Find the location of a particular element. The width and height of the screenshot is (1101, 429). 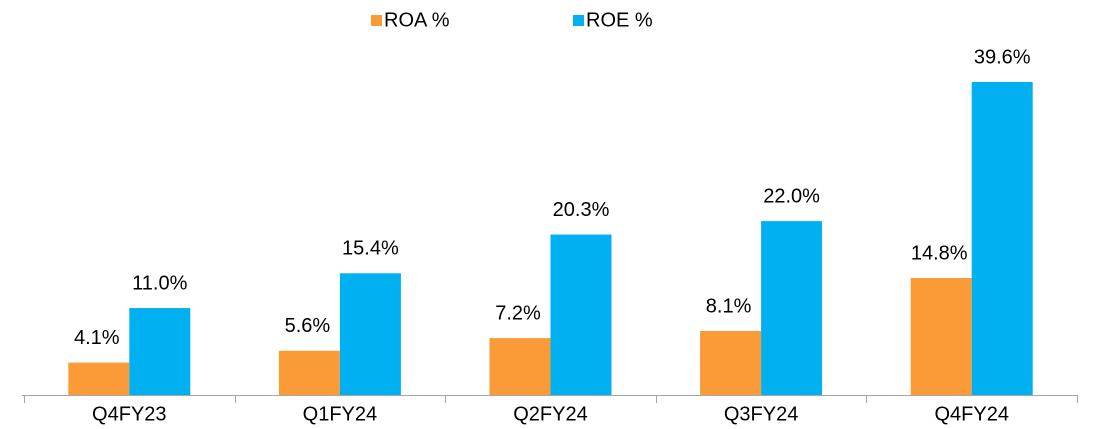

data-label: 7.2% is located at coordinates (518, 313).